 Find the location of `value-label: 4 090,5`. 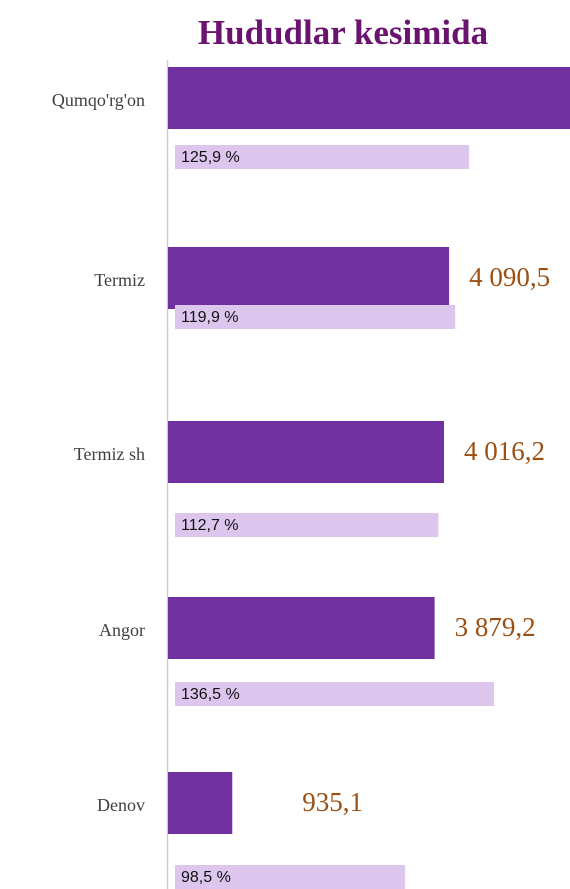

value-label: 4 090,5 is located at coordinates (509, 277).